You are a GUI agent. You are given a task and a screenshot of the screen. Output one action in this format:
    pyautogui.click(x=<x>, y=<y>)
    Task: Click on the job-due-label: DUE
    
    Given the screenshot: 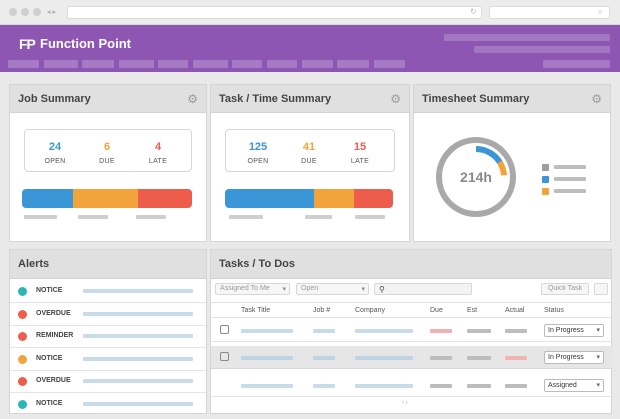 What is the action you would take?
    pyautogui.click(x=107, y=161)
    